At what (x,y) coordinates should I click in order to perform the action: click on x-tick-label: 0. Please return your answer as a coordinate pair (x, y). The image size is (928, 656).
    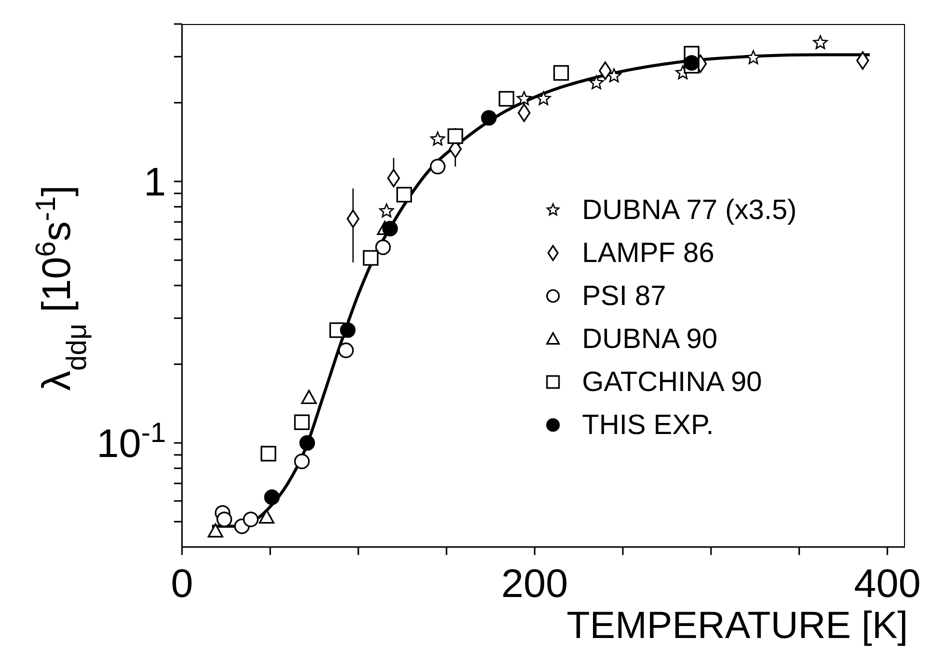
    Looking at the image, I should click on (182, 584).